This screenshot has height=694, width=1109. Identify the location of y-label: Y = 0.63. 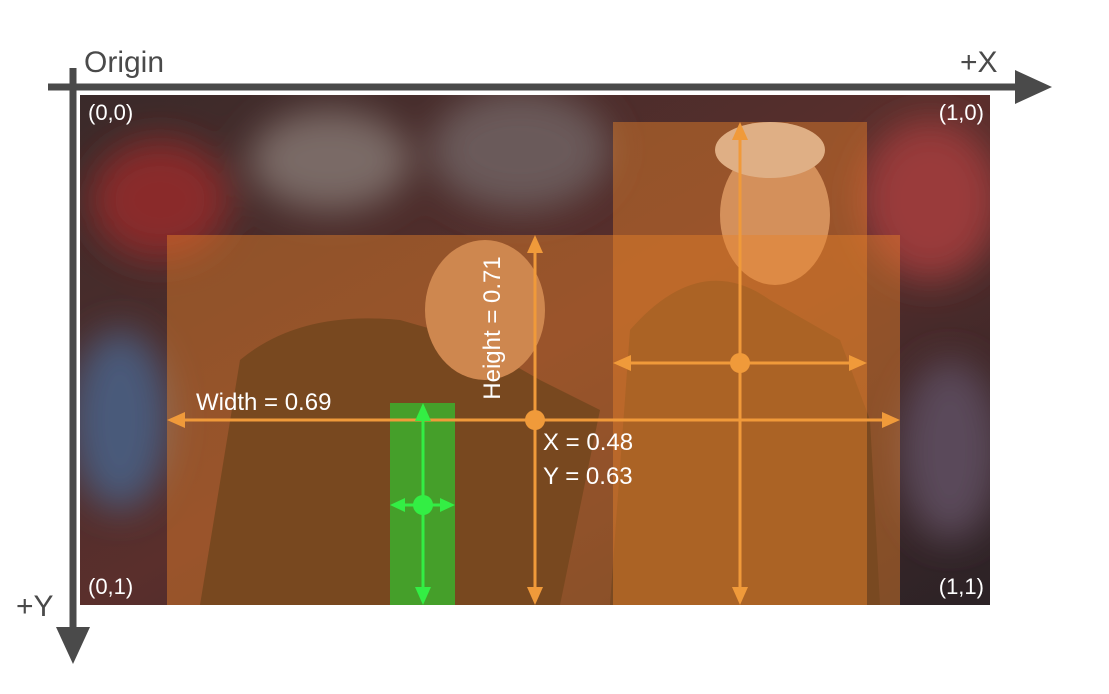
(588, 476).